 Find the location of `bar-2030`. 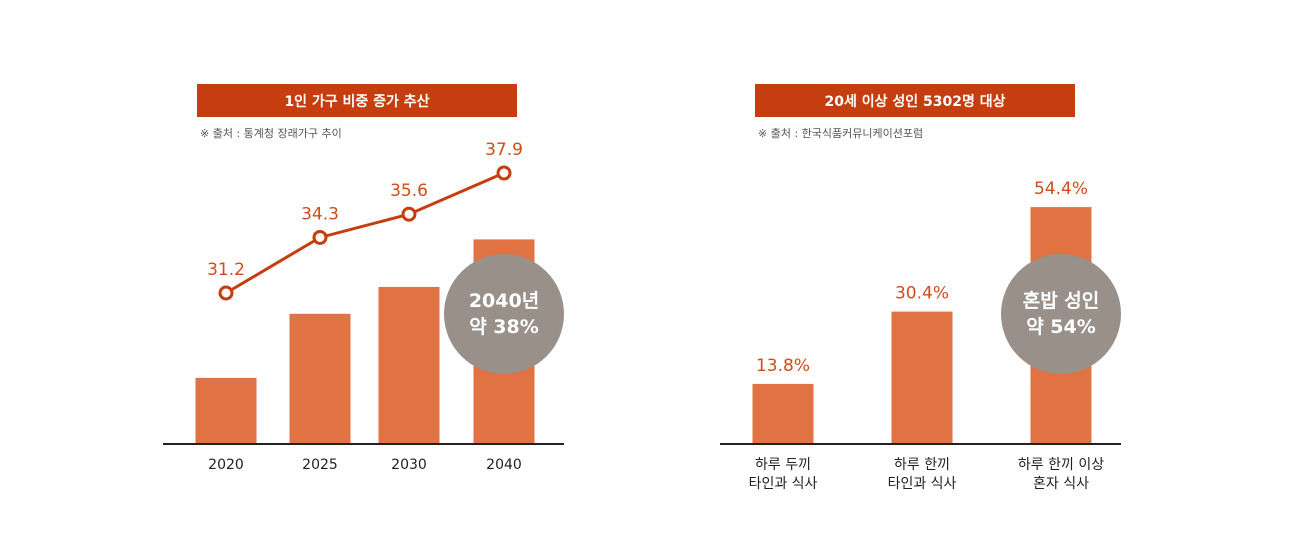

bar-2030 is located at coordinates (409, 365).